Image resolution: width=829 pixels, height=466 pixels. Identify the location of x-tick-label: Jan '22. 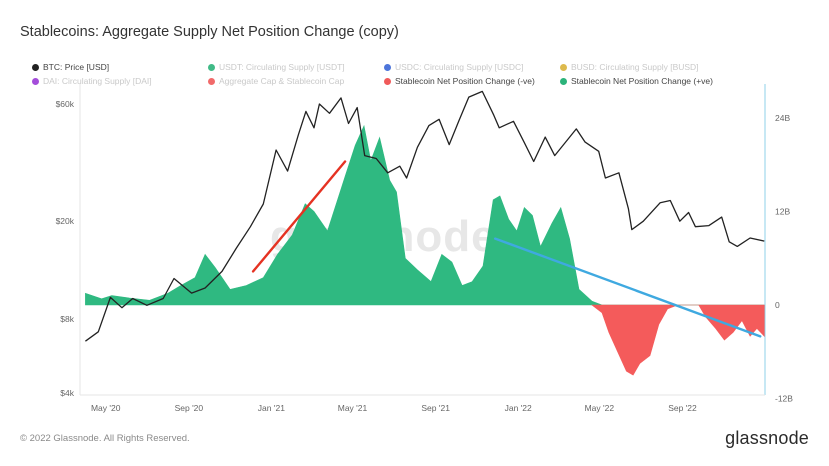
(518, 408).